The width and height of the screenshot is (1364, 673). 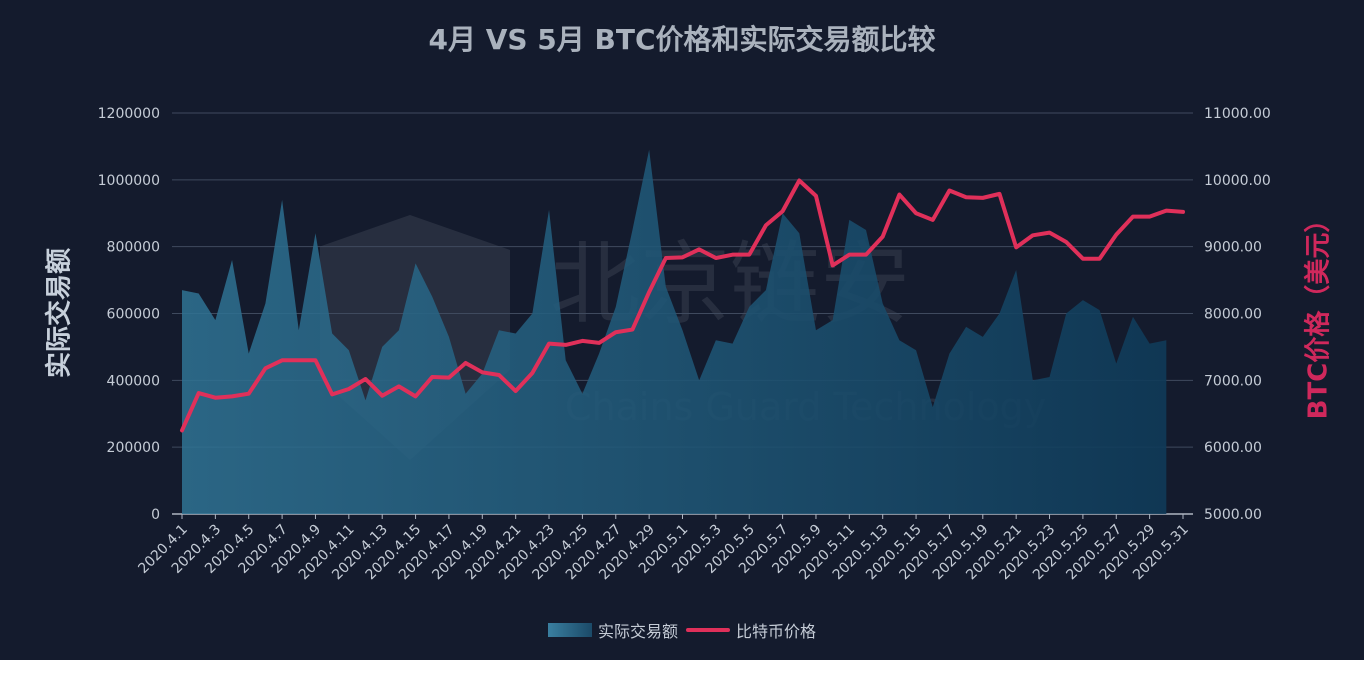 I want to click on legend: 实际交易额 比特币价格, so click(x=682, y=630).